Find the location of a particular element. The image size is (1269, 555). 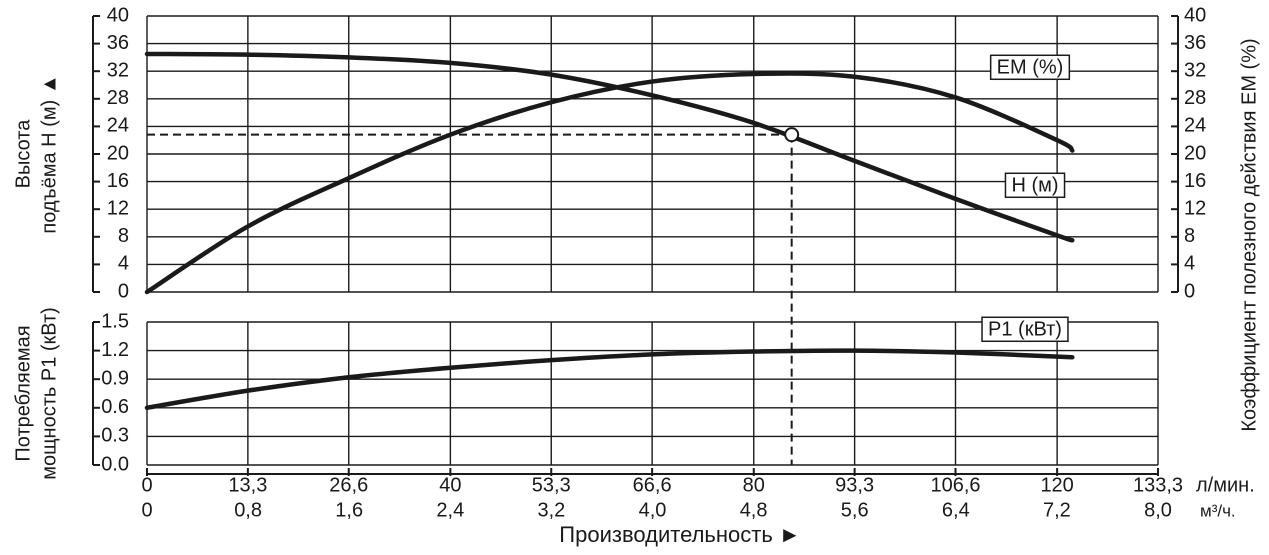

x-tick-label: 0 is located at coordinates (146, 485).